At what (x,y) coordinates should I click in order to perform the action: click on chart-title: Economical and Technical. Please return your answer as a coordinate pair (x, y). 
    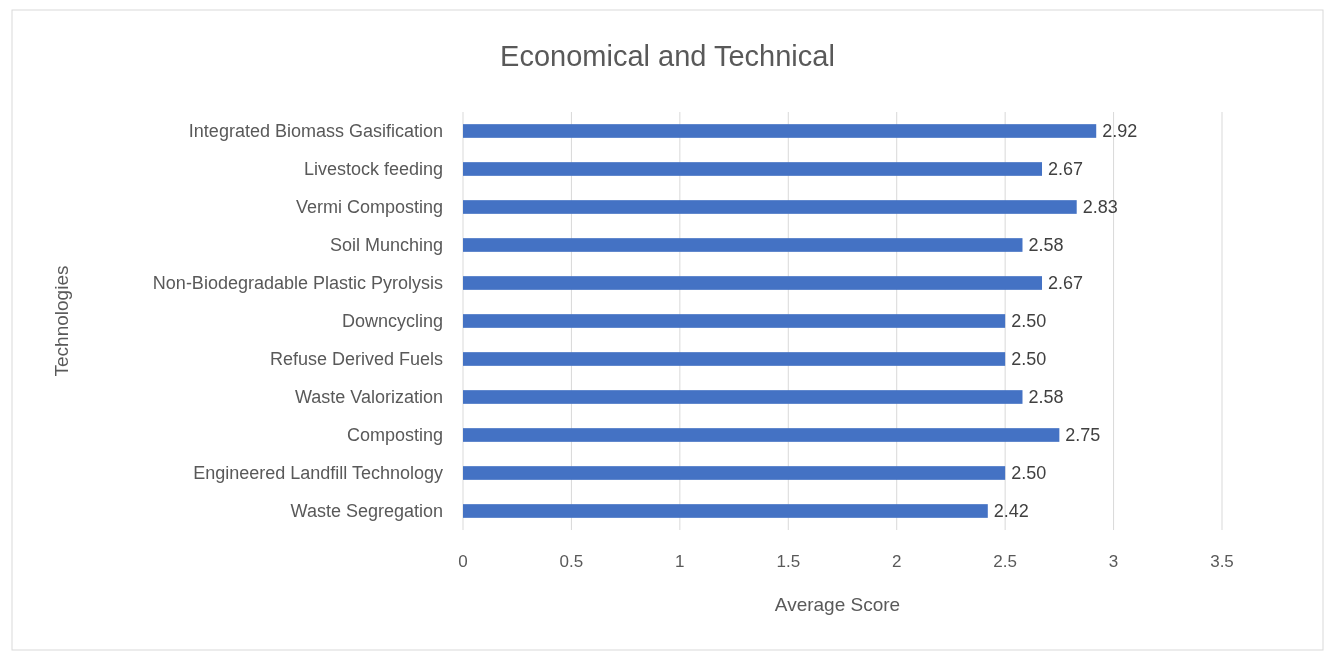
    Looking at the image, I should click on (667, 56).